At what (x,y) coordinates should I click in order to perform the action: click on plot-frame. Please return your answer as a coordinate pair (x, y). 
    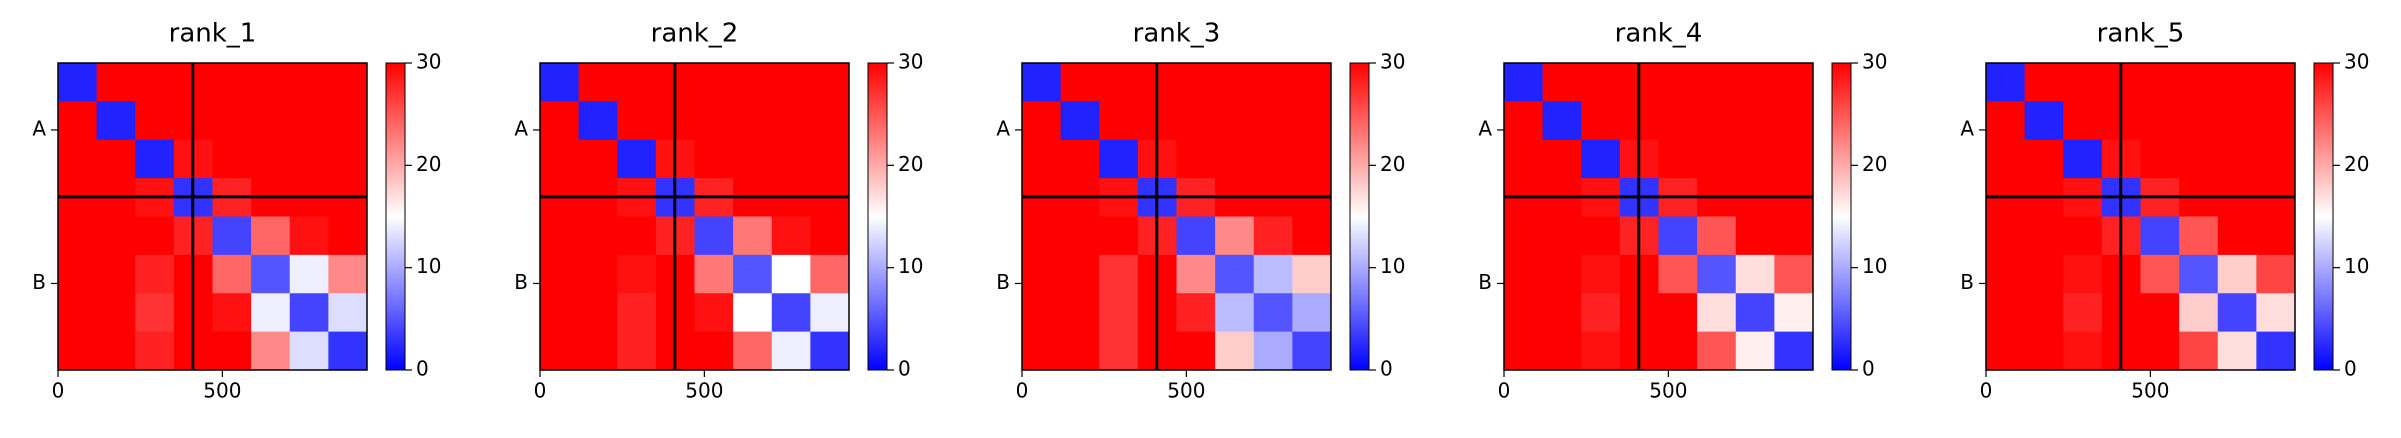
    Looking at the image, I should click on (1176, 216).